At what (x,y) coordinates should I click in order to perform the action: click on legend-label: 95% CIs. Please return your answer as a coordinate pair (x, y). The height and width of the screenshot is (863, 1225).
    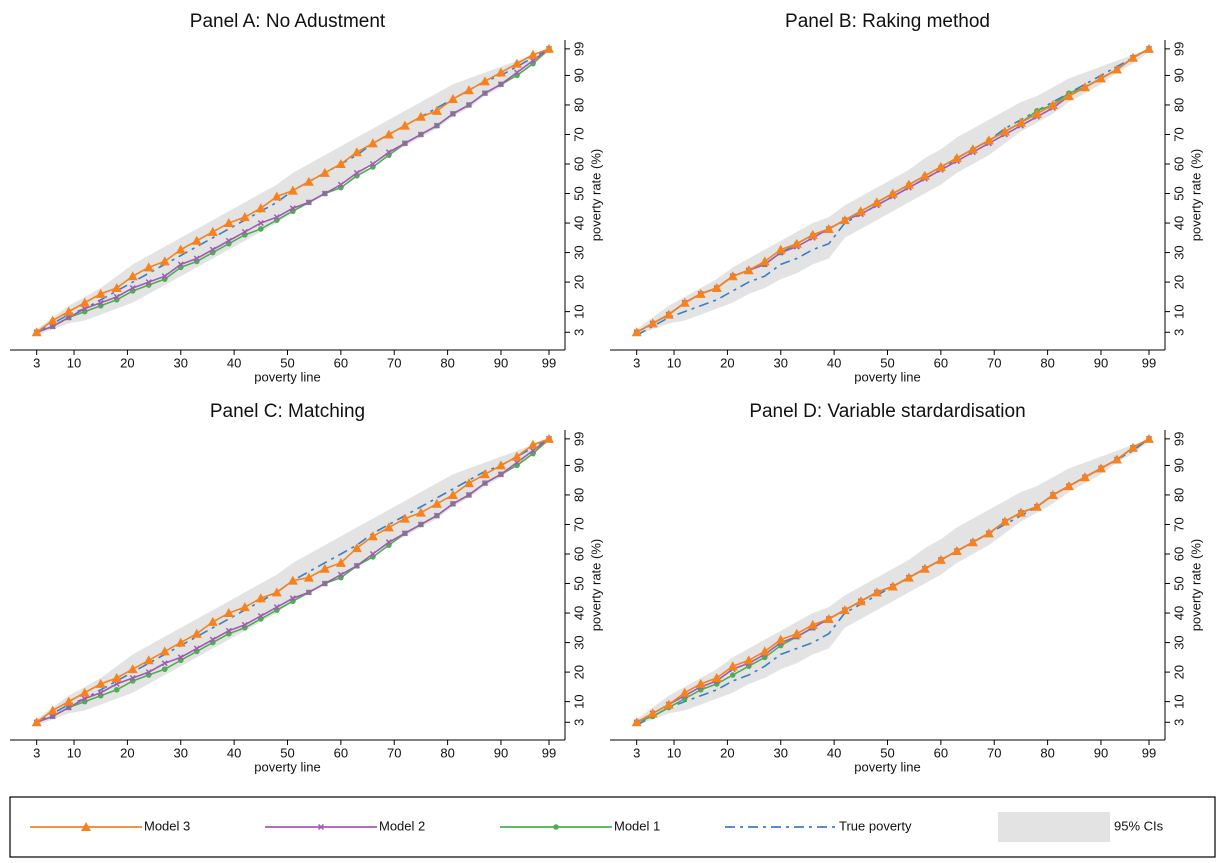
    Looking at the image, I should click on (1139, 825).